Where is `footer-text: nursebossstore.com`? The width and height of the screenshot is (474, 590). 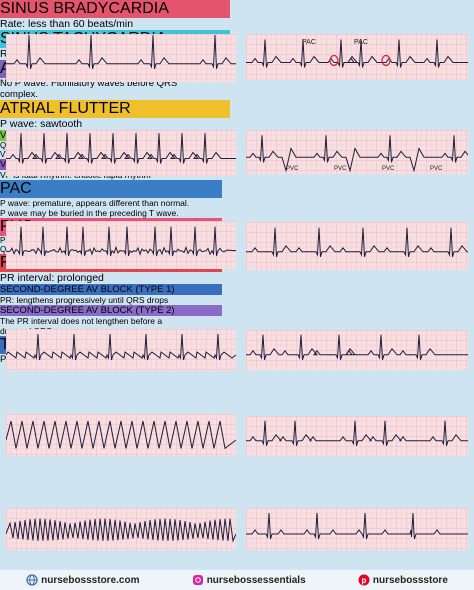 footer-text: nursebossstore.com is located at coordinates (90, 580).